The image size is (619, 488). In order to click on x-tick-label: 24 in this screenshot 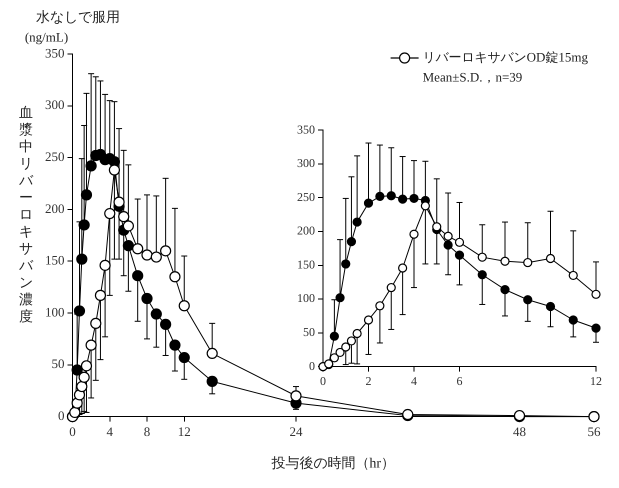, I will do `click(296, 431)`.